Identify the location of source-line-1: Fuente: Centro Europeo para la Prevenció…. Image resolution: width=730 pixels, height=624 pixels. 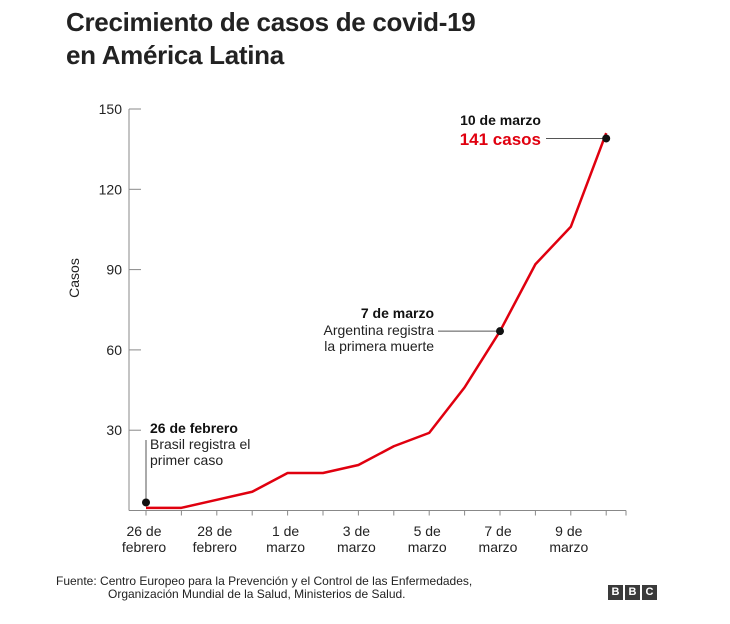
(264, 581).